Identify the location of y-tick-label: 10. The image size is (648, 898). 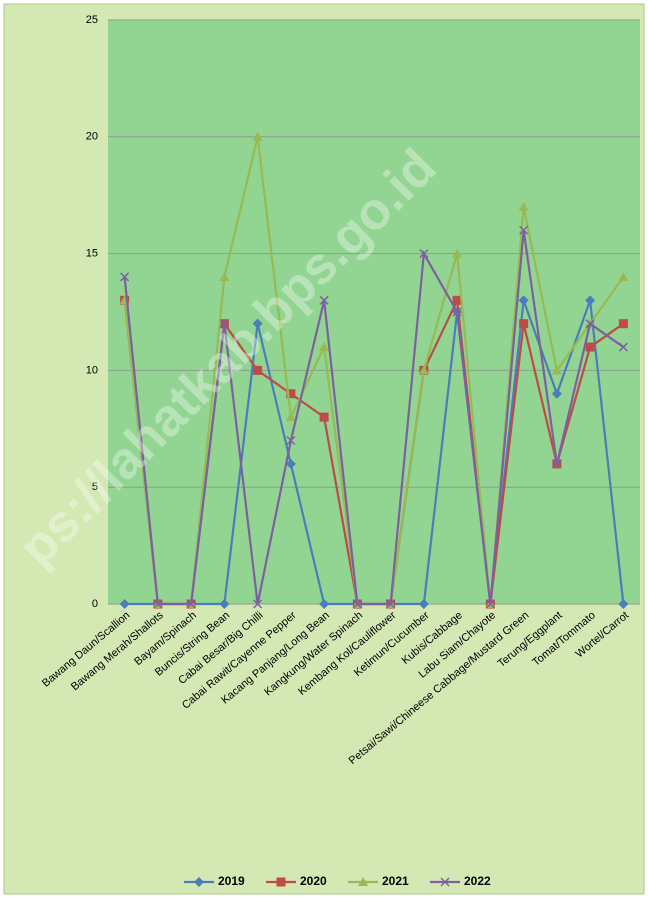
(92, 370).